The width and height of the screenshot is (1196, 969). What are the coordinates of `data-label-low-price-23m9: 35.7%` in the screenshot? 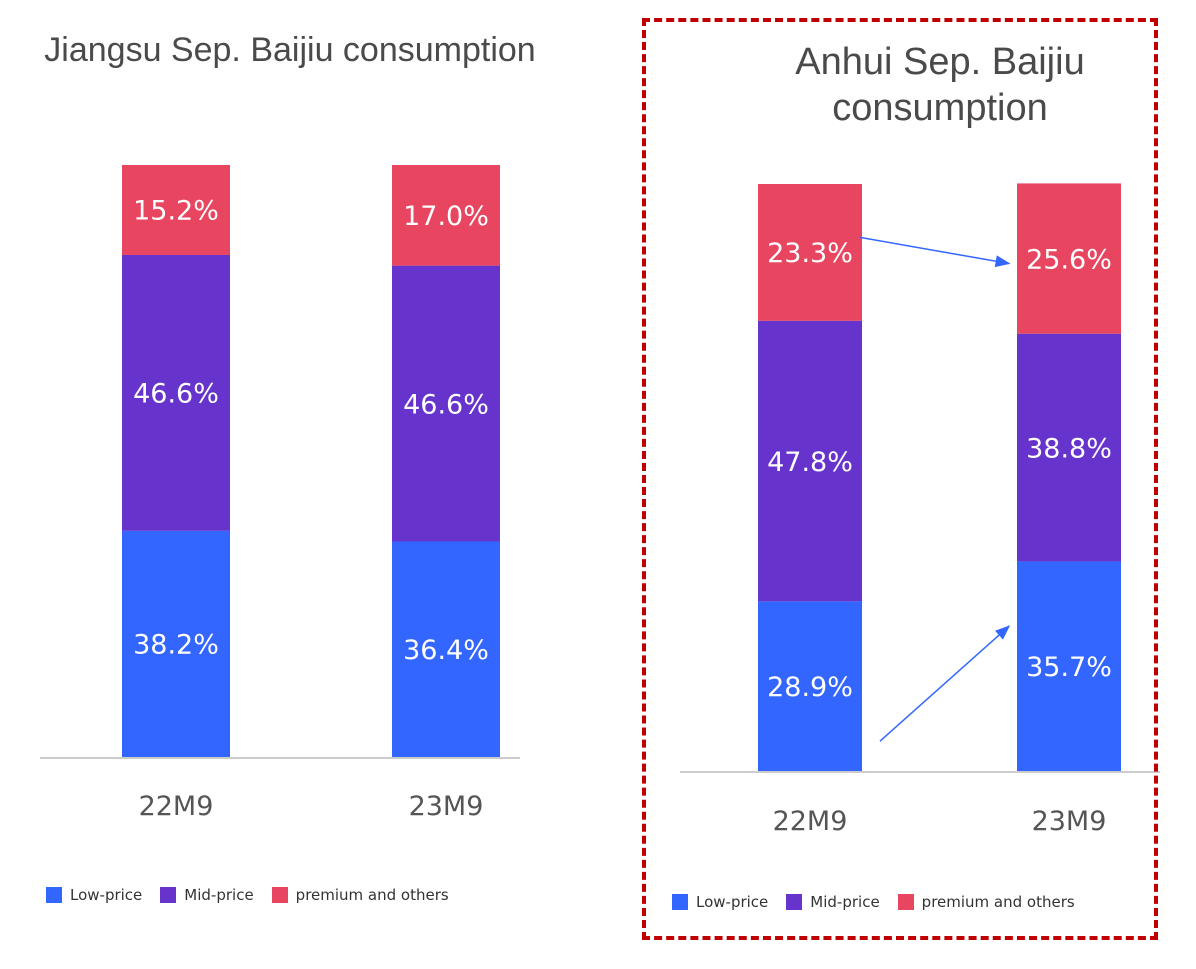 It's located at (1069, 667).